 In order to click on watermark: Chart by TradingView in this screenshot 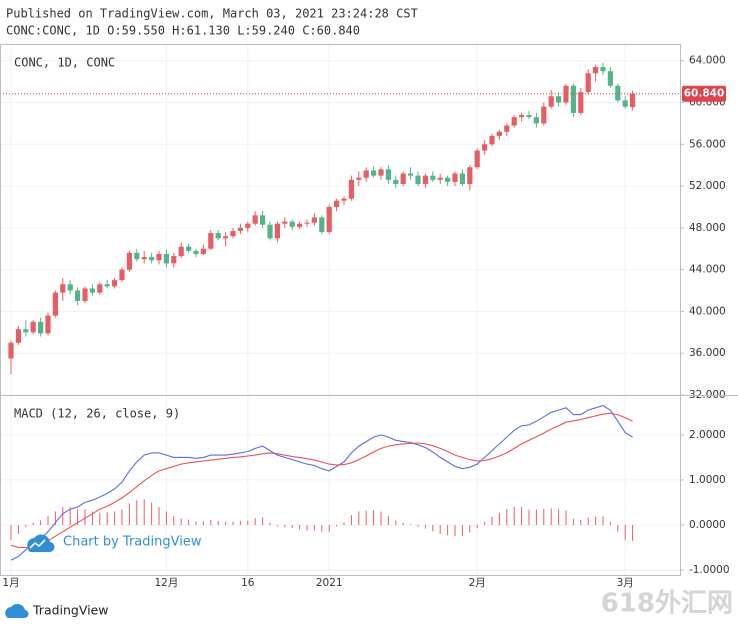, I will do `click(114, 543)`.